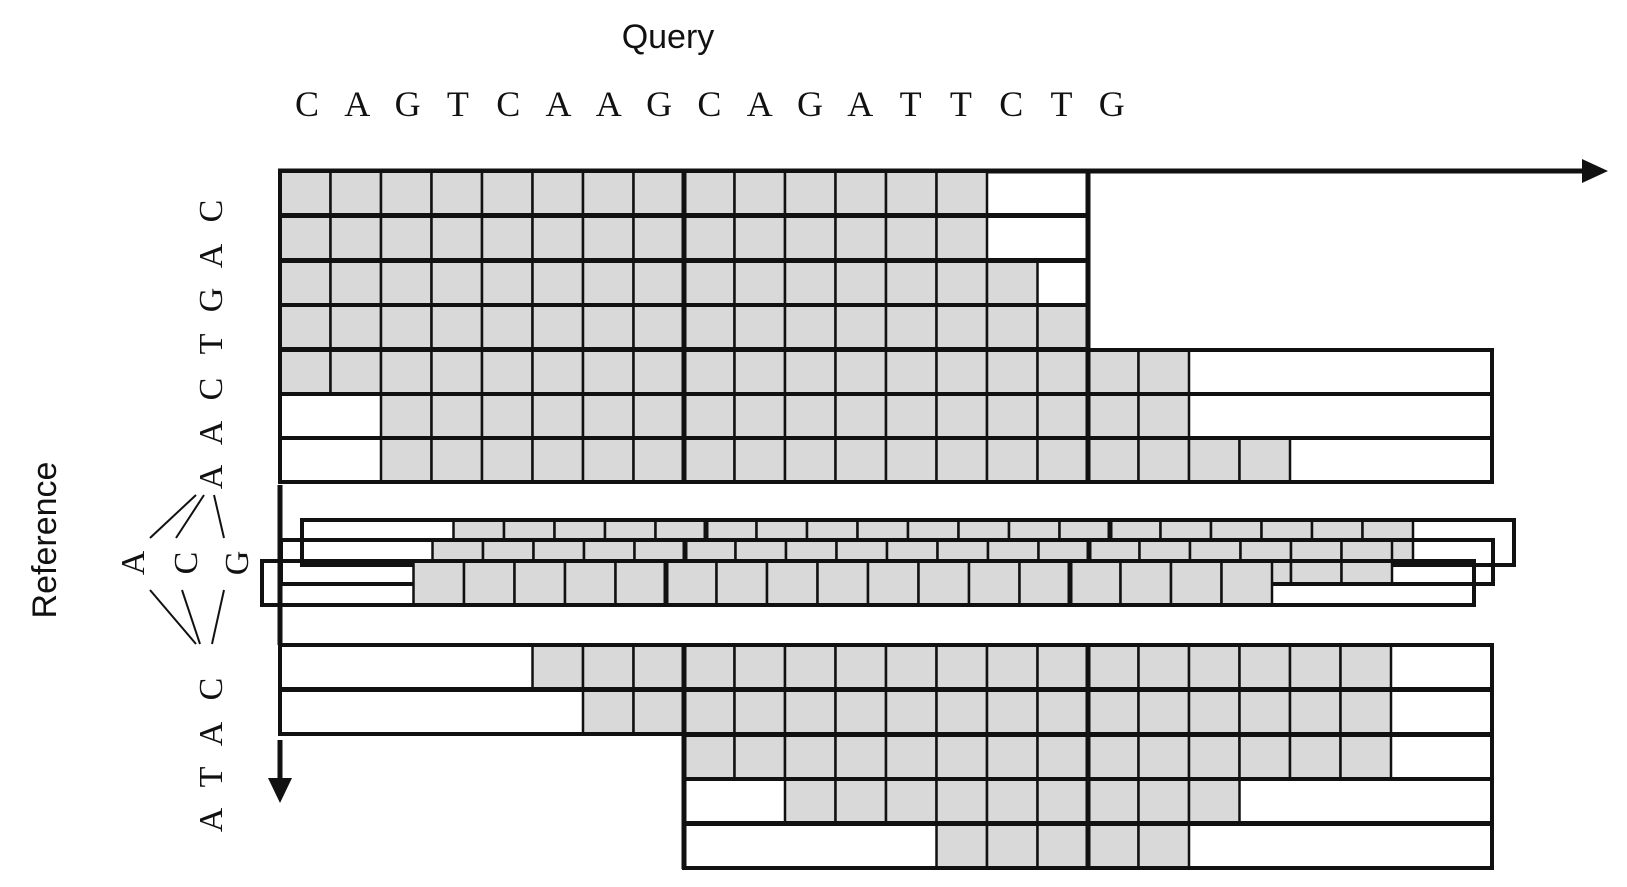 The image size is (1627, 887). I want to click on reference-branch-letter: A, so click(133, 562).